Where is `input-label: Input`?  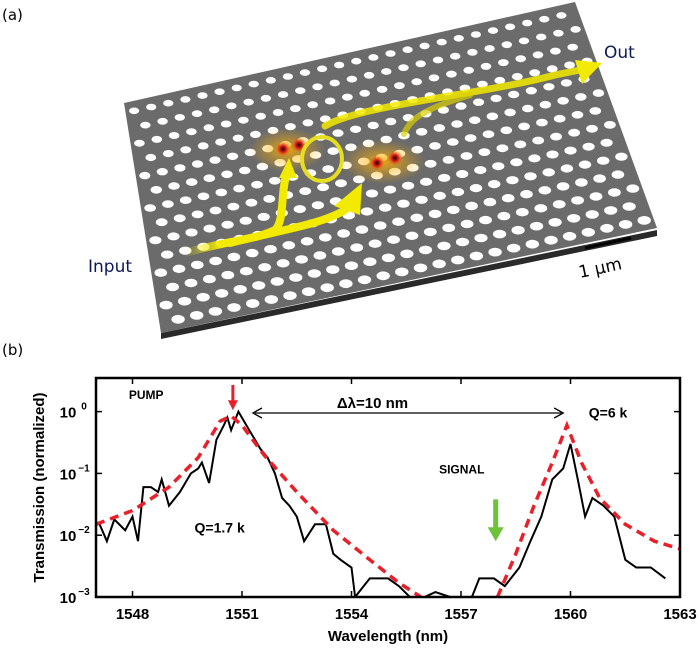
input-label: Input is located at coordinates (110, 267).